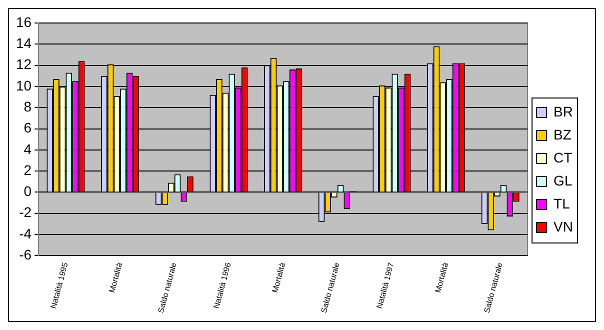 The image size is (604, 330). Describe the element at coordinates (385, 285) in the screenshot. I see `x-tick-label: Natalità 1997` at that location.